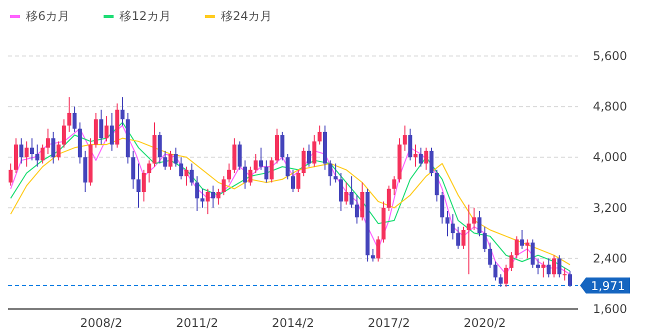 This screenshot has width=655, height=333. Describe the element at coordinates (197, 323) in the screenshot. I see `x-tick-label: 2011/2` at that location.